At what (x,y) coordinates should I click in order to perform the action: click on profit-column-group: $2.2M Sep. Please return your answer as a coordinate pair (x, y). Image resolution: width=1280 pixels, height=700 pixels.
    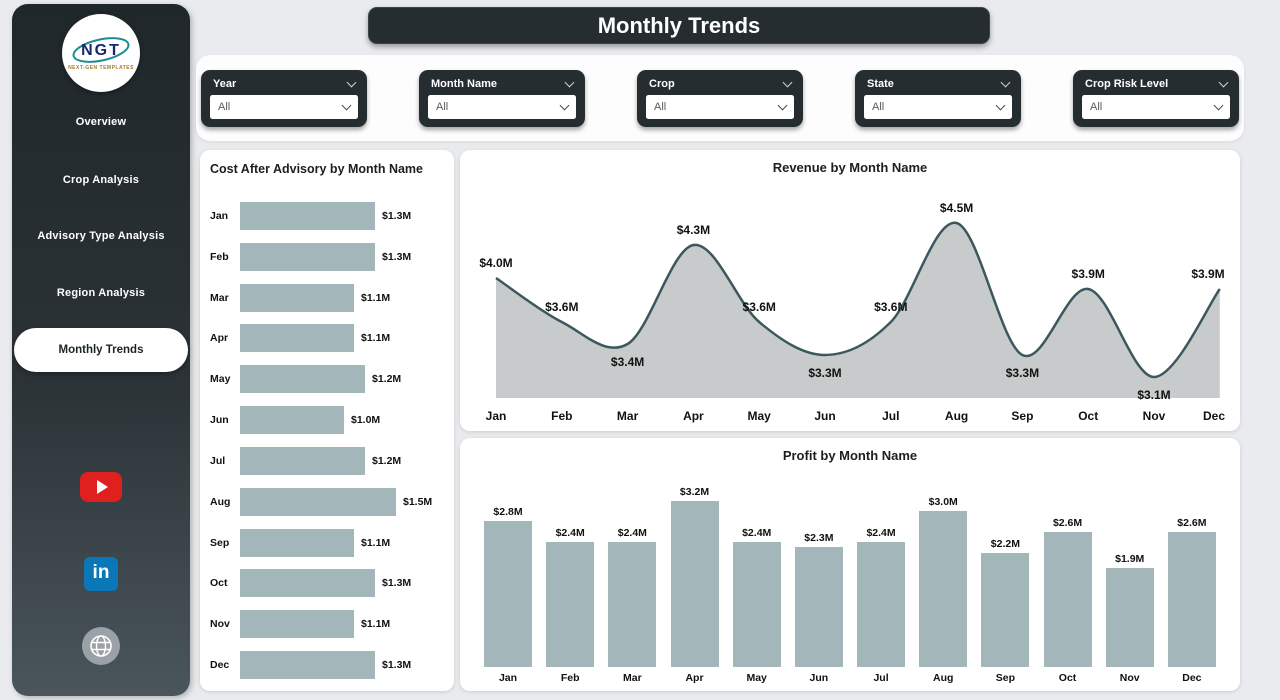
    Looking at the image, I should click on (1005, 582).